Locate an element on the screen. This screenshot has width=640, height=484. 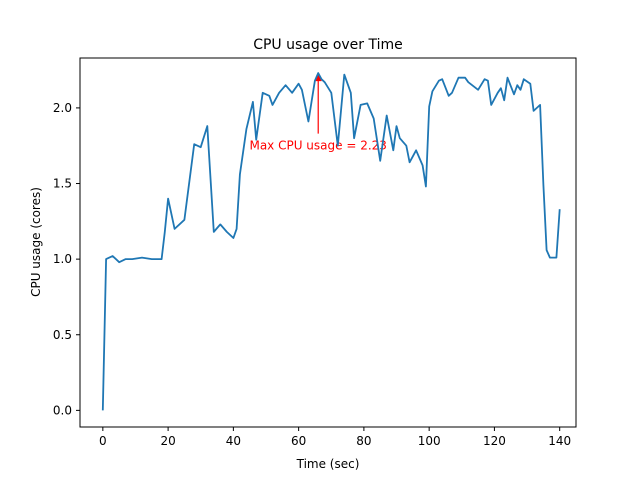
x-axis-label: Time (sec) is located at coordinates (328, 464).